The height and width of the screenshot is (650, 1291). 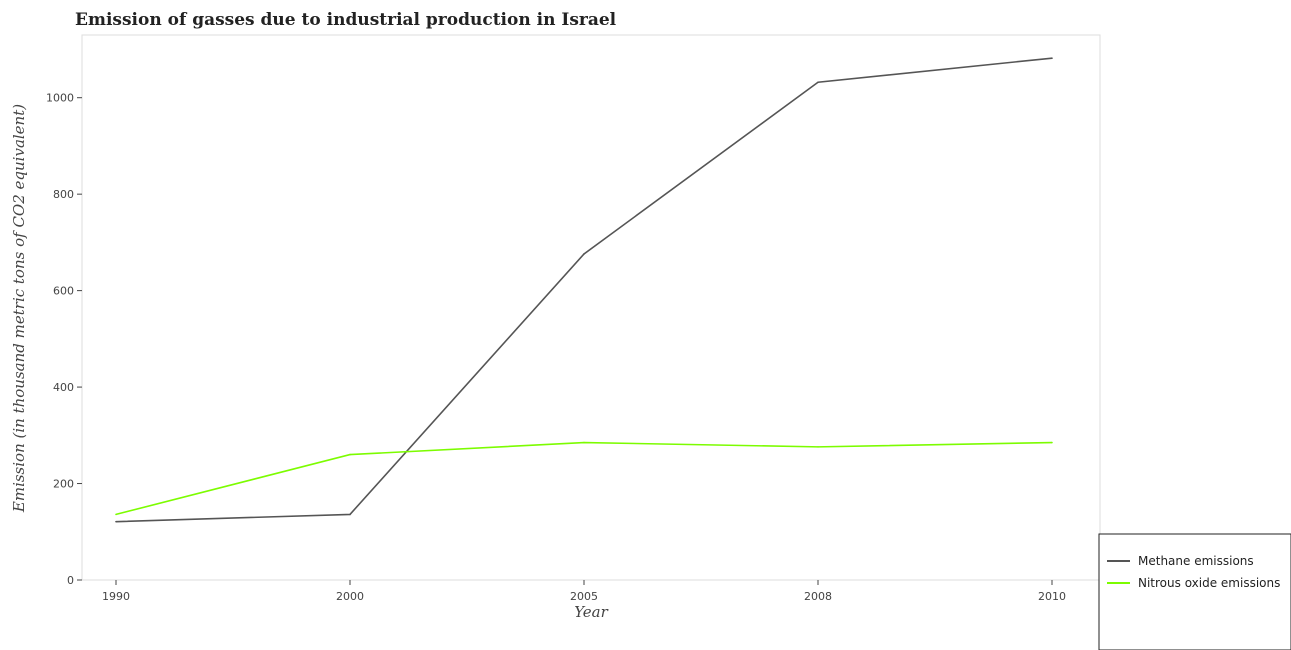 I want to click on y-tick-label: 600, so click(x=63, y=291).